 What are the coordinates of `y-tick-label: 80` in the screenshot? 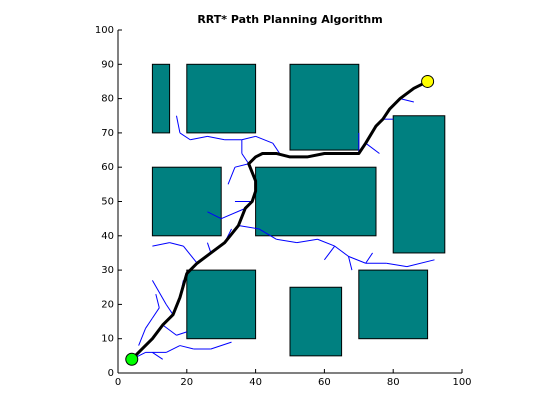 It's located at (107, 99).